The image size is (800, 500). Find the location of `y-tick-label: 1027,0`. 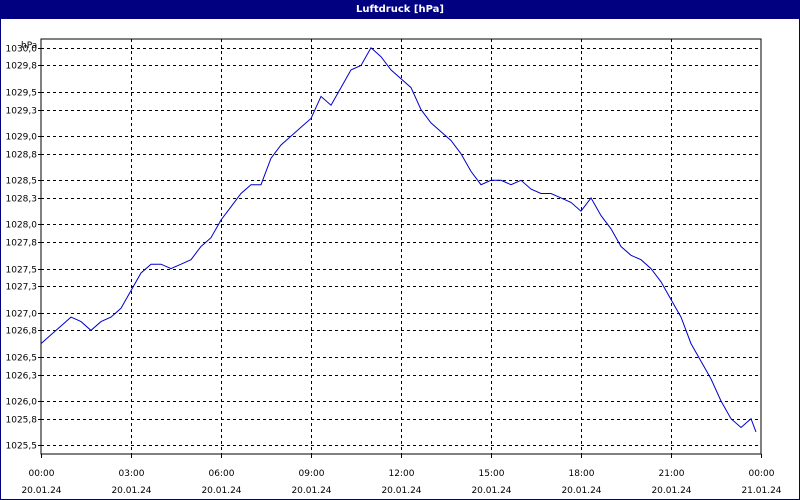

y-tick-label: 1027,0 is located at coordinates (22, 315).